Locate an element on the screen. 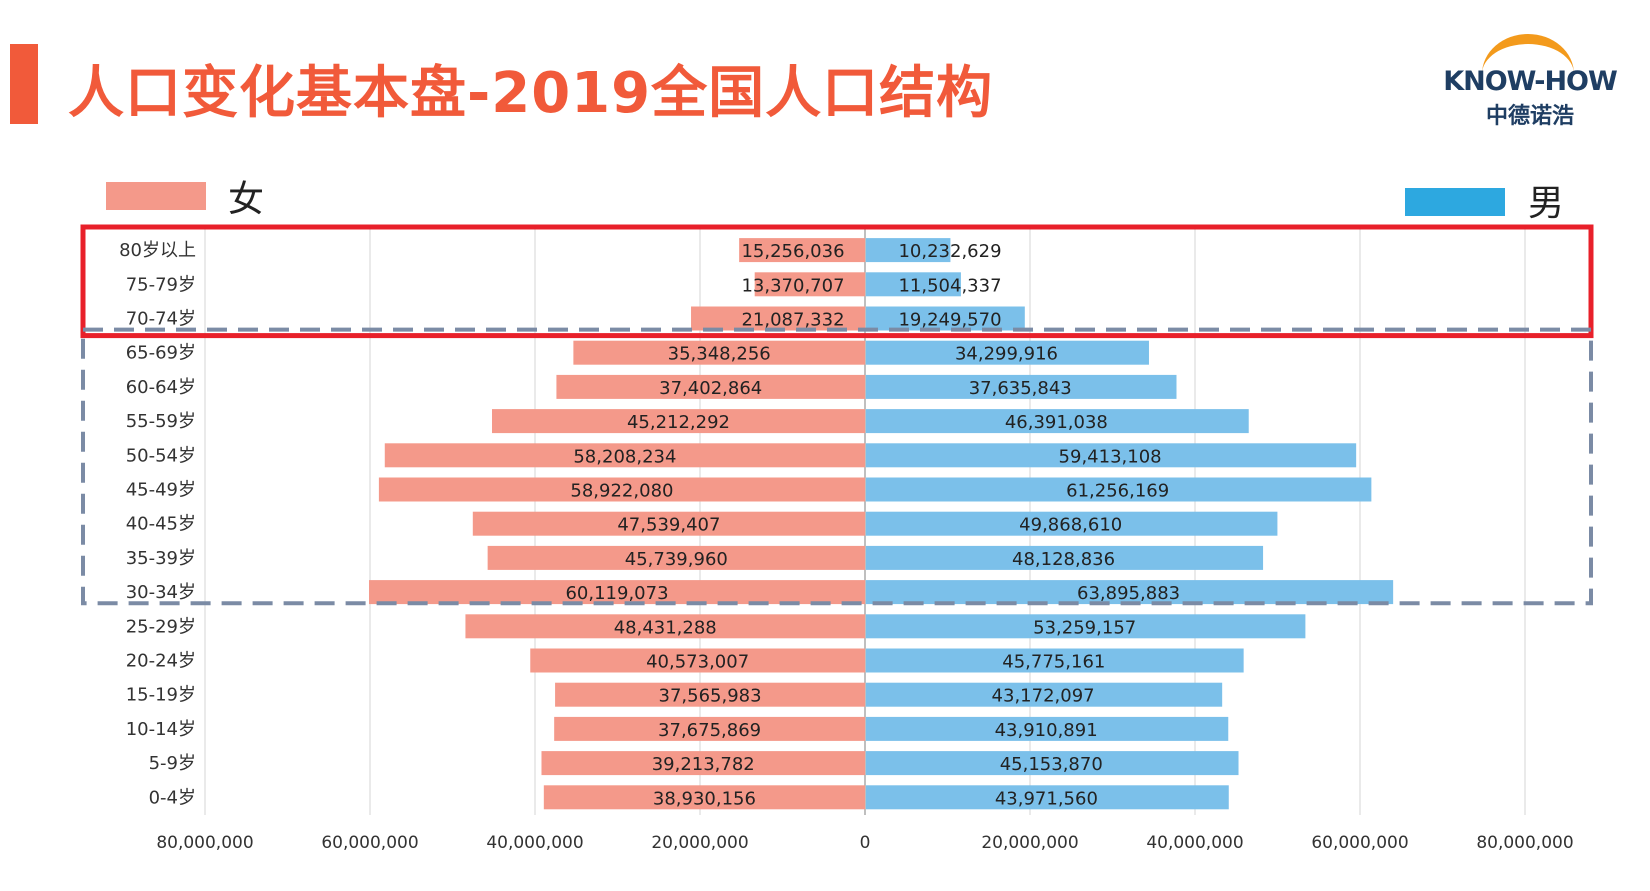 This screenshot has width=1650, height=891. female-value-label: 58,922,080 is located at coordinates (621, 491).